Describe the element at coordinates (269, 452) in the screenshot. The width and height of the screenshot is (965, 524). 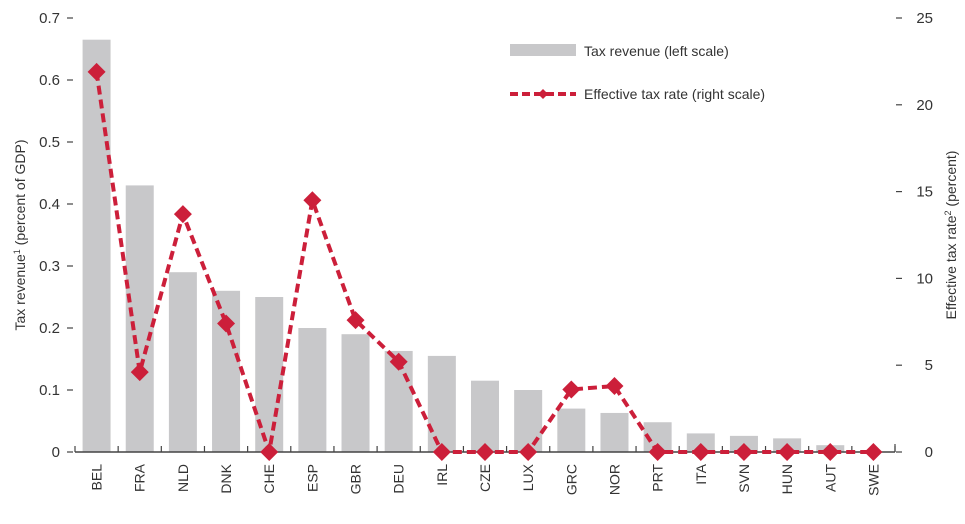
I see `marker-che` at that location.